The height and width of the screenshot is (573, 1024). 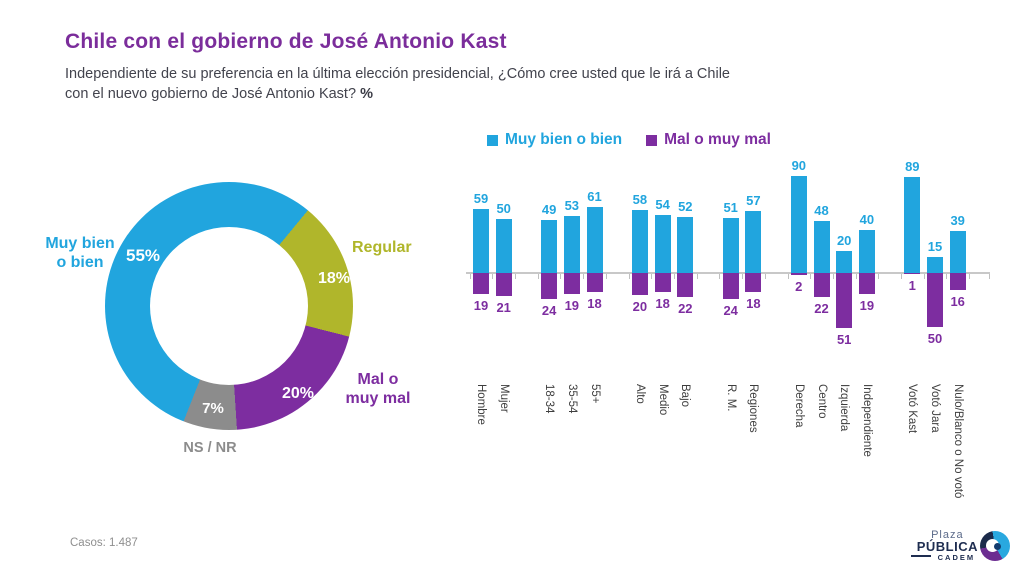 What do you see at coordinates (382, 247) in the screenshot?
I see `donut-label-regular: Regular` at bounding box center [382, 247].